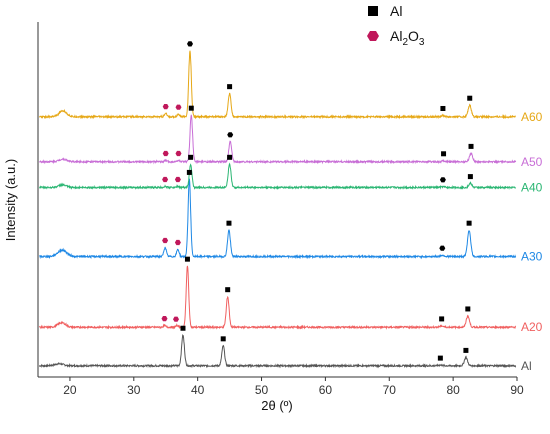 The height and width of the screenshot is (434, 550). I want to click on legend-label-al2o3: Al2O3, so click(407, 38).